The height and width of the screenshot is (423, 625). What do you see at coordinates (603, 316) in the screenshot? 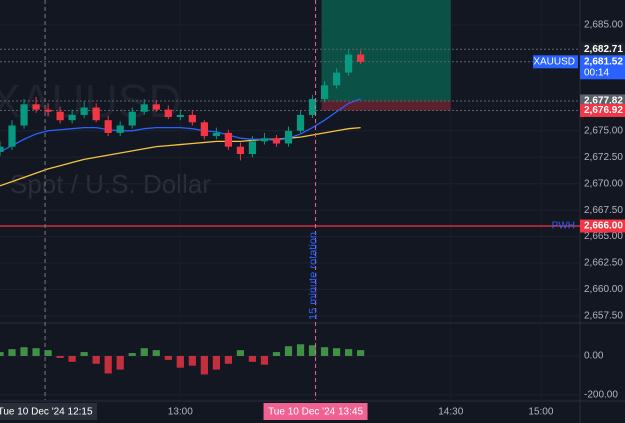
I see `y-tick-label: 2,657.50` at bounding box center [603, 316].